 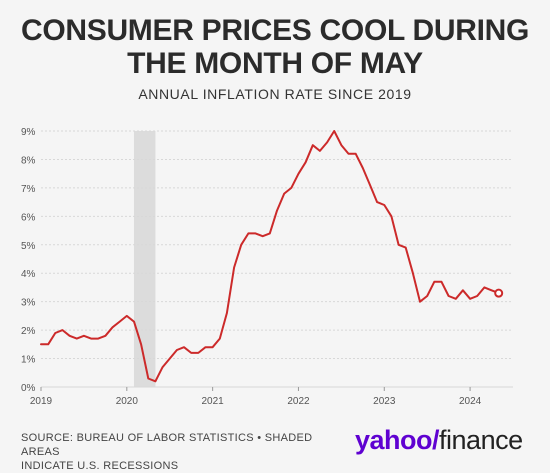 What do you see at coordinates (213, 401) in the screenshot?
I see `x-tick-label: 2021` at bounding box center [213, 401].